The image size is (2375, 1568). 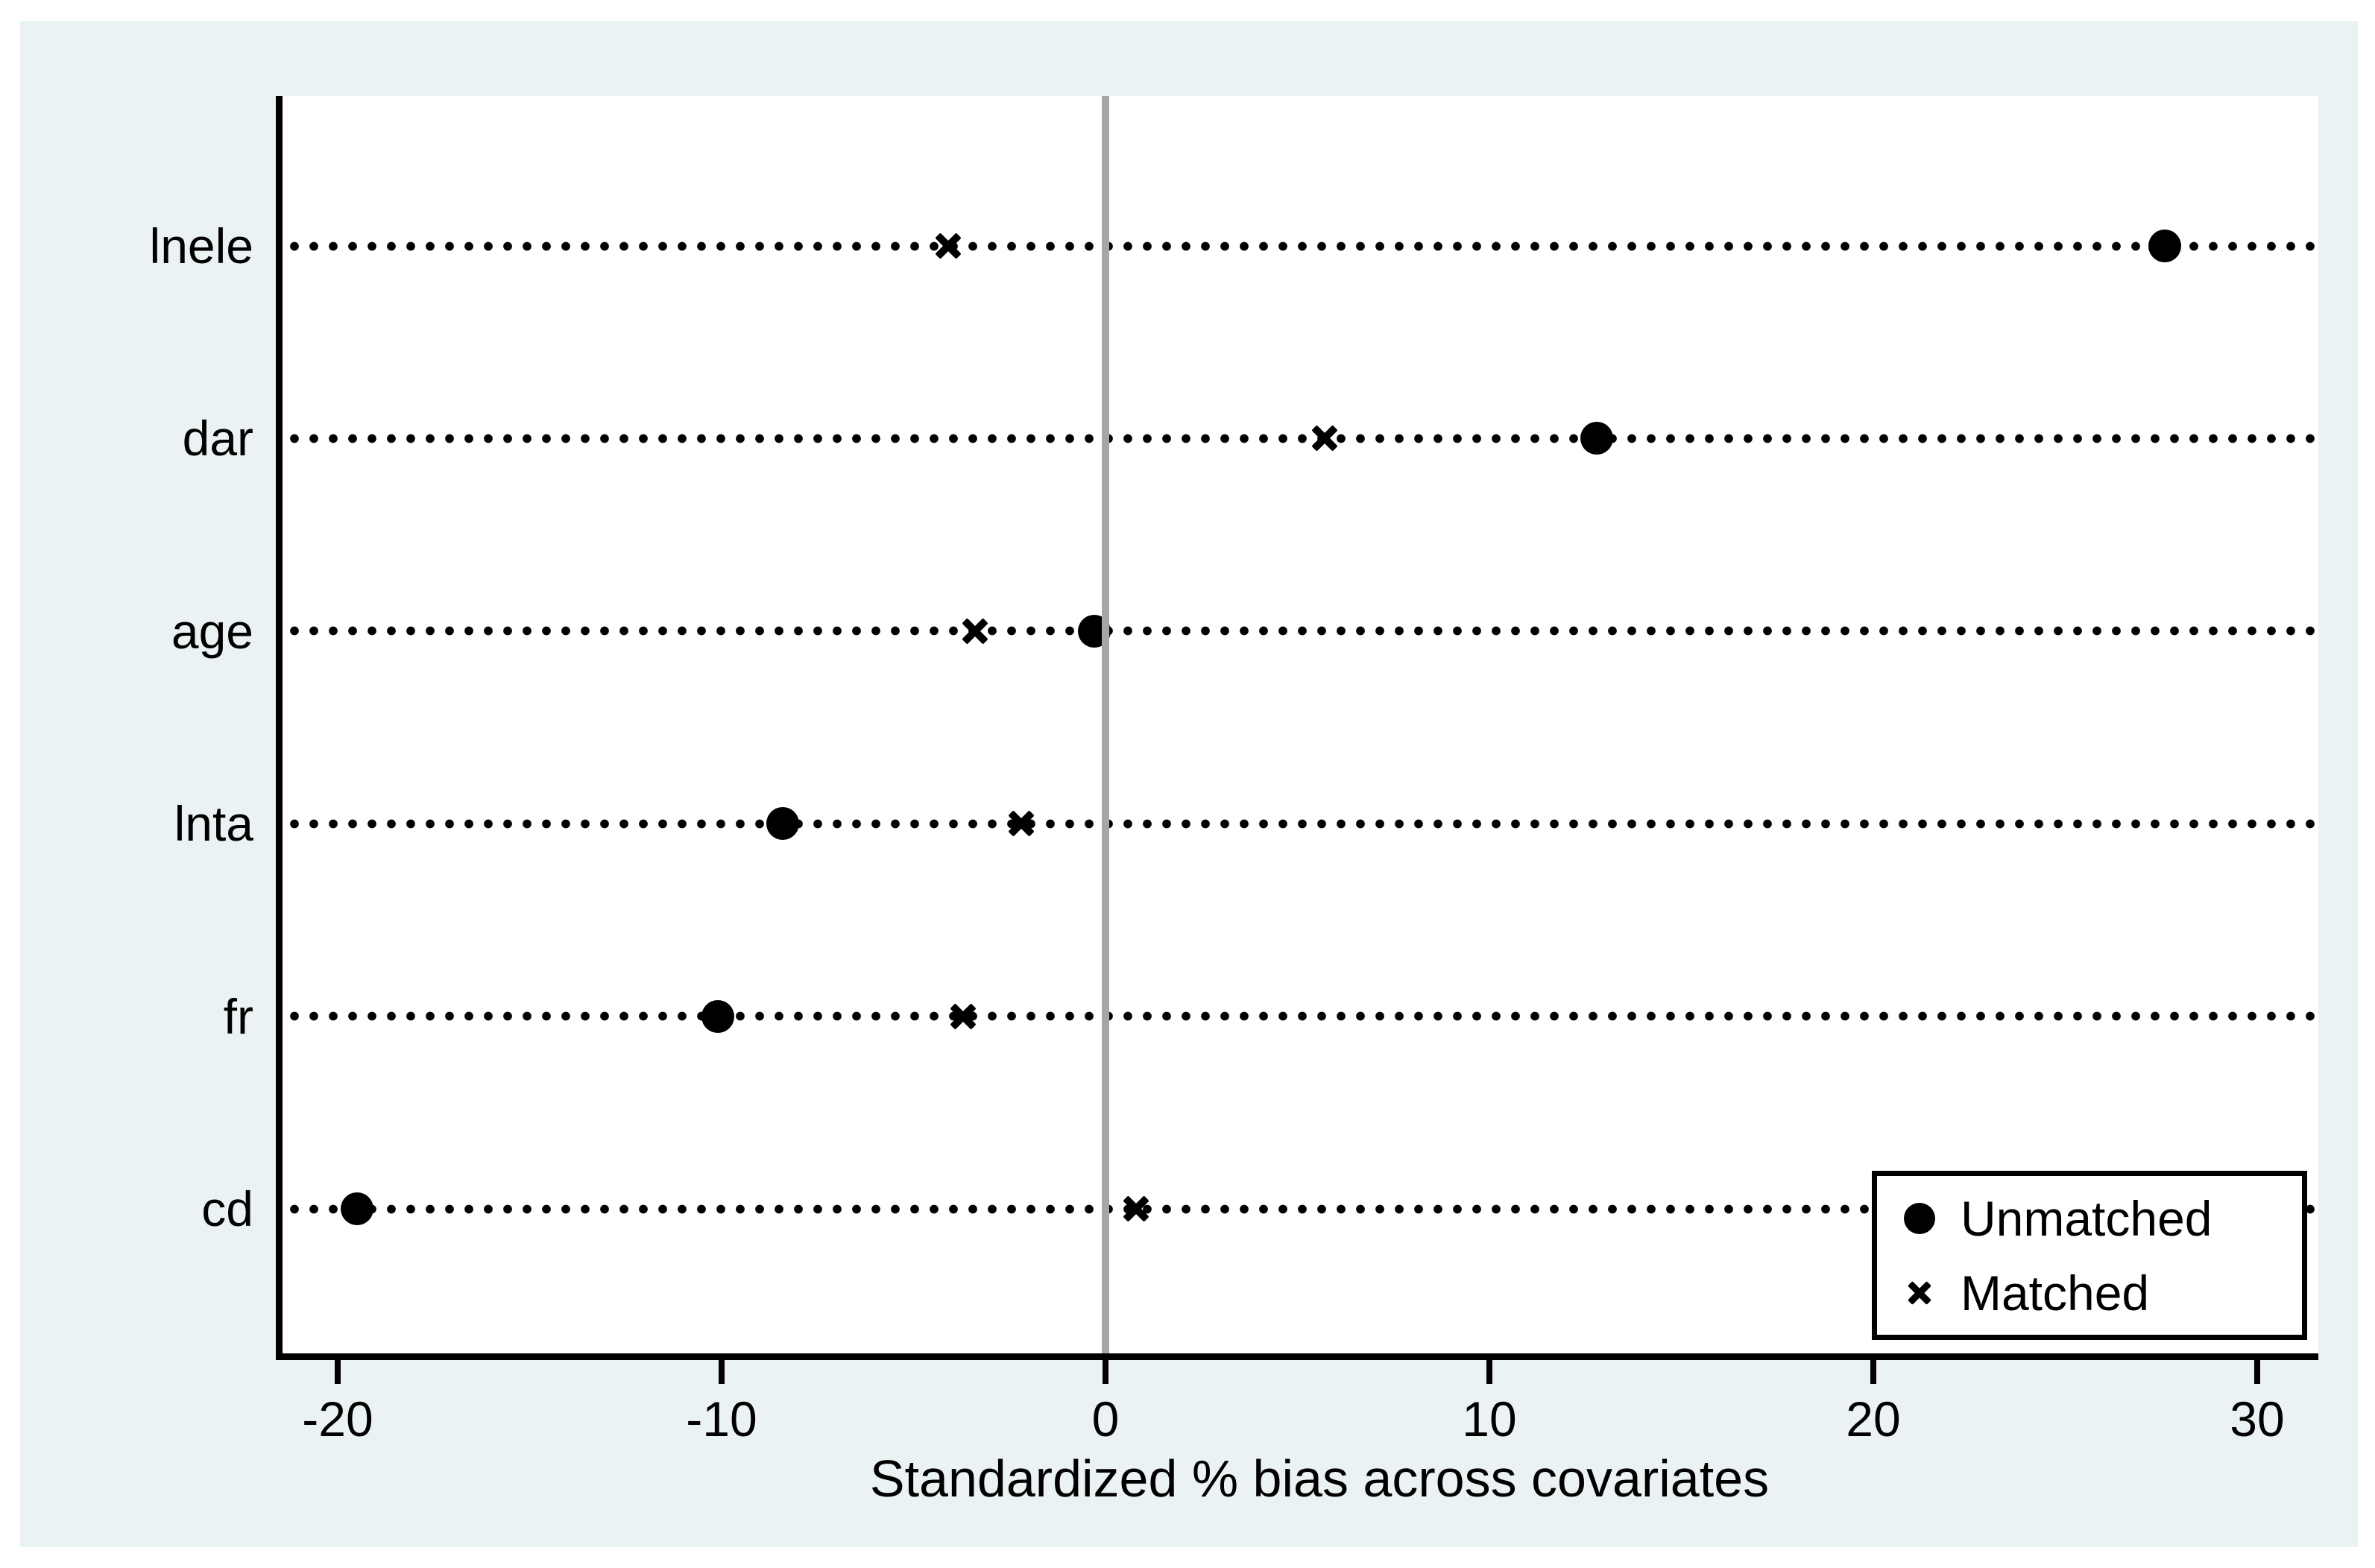 I want to click on x-tick-label: -20, so click(x=338, y=1419).